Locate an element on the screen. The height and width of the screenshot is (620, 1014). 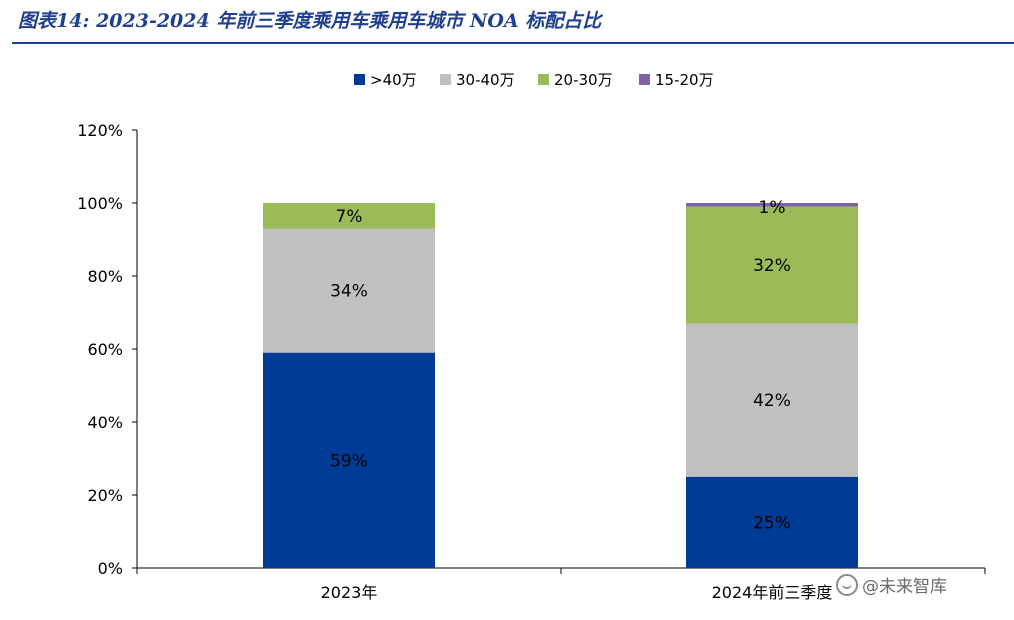
data-label: 32% is located at coordinates (772, 266).